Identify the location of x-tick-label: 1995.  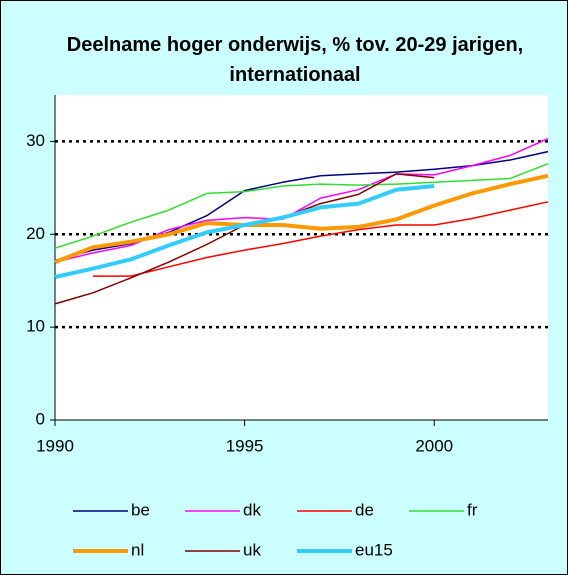
(245, 445).